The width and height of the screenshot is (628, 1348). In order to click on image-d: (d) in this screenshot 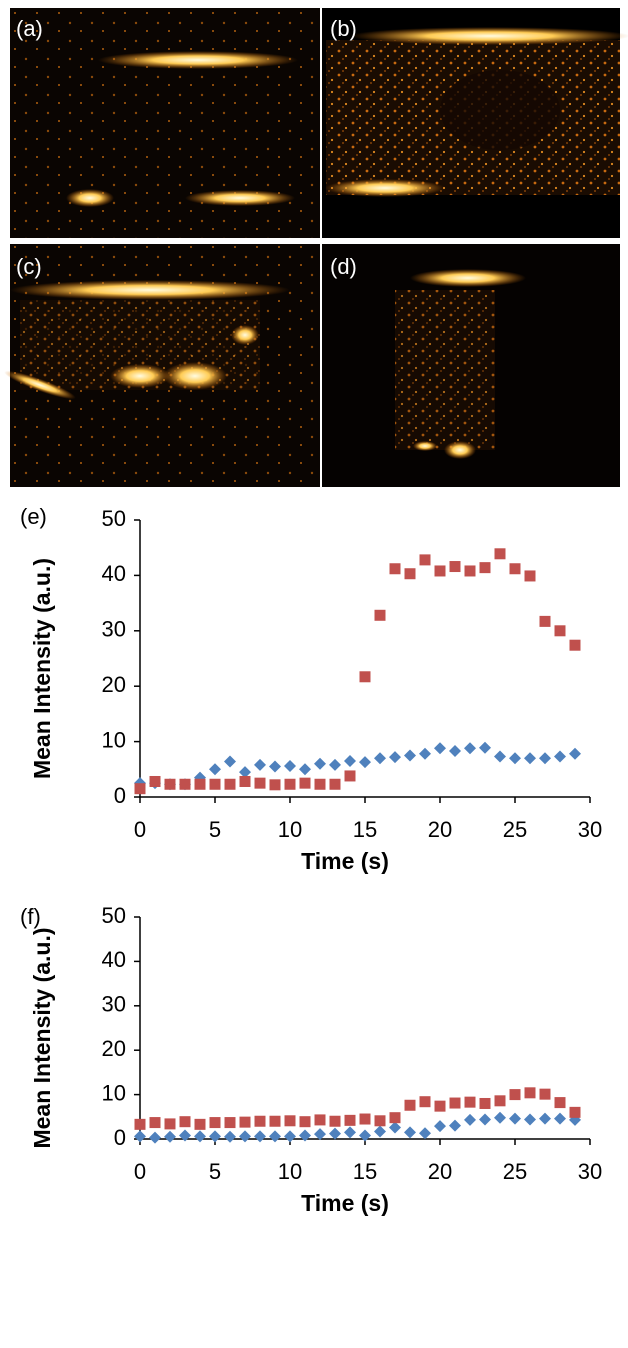, I will do `click(471, 365)`.